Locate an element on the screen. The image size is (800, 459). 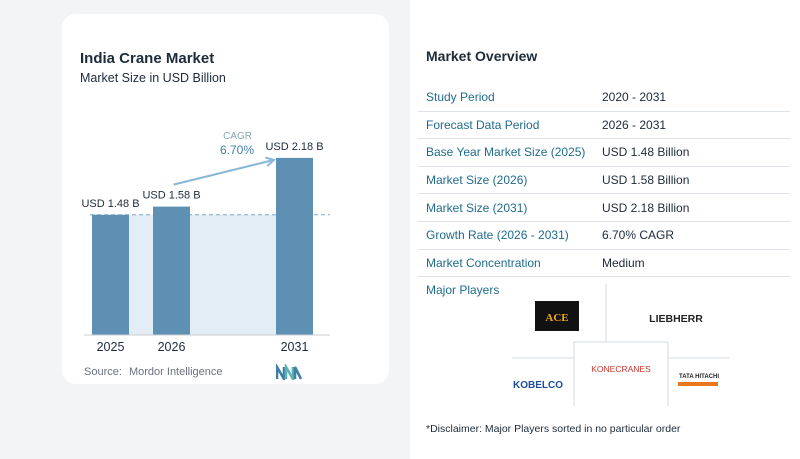
table-row: Study Period 2020 - 2031 is located at coordinates (604, 98).